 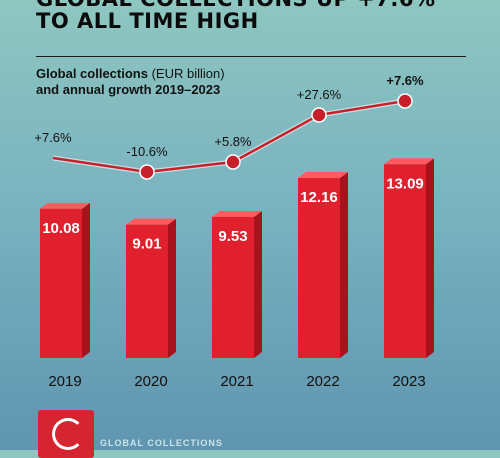 I want to click on brand-ring-icon, so click(x=68, y=434).